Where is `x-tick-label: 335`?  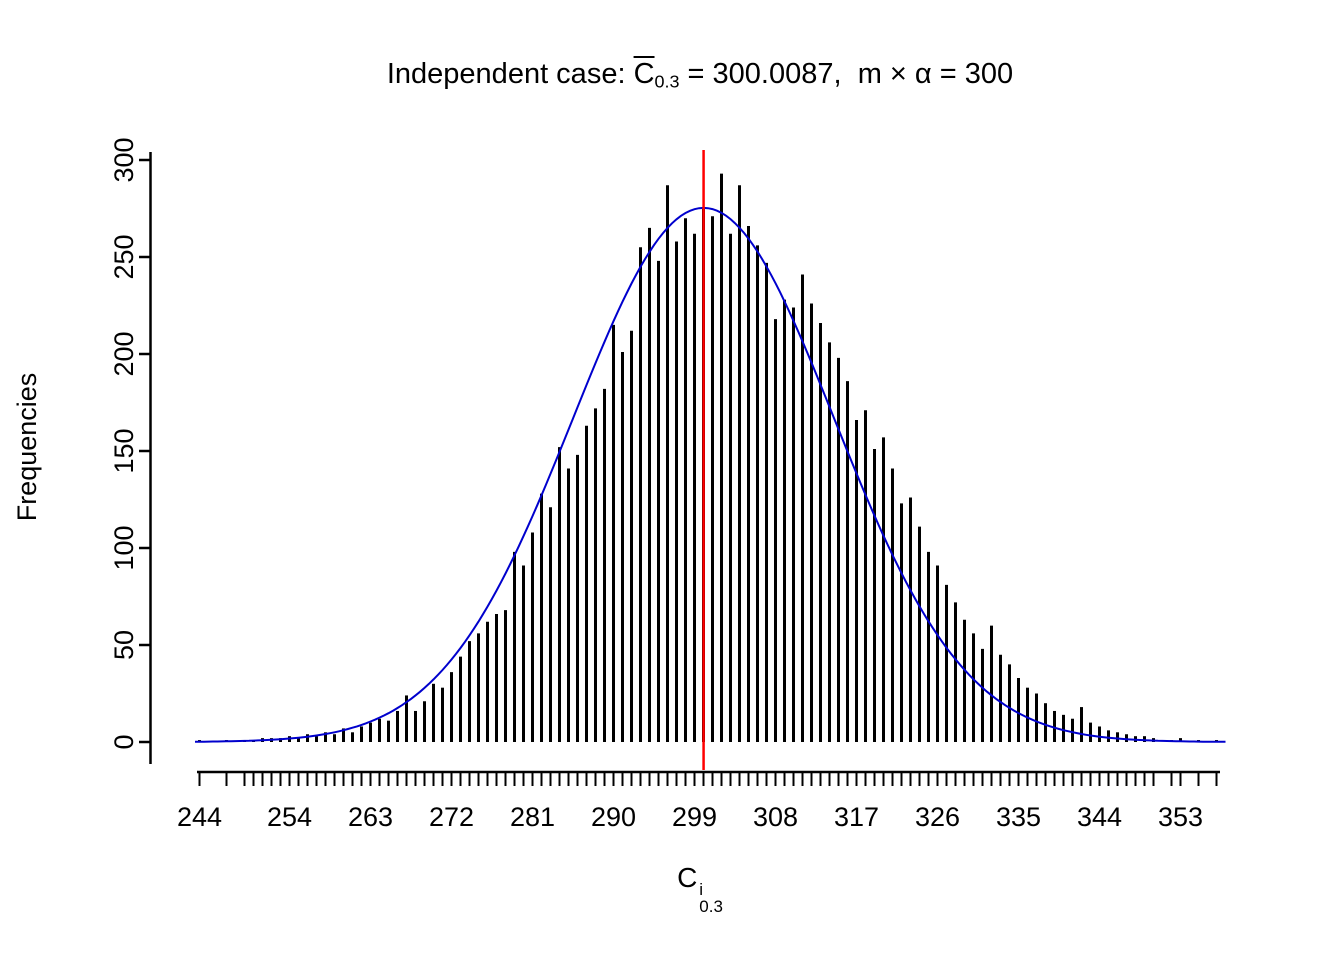
x-tick-label: 335 is located at coordinates (1018, 817).